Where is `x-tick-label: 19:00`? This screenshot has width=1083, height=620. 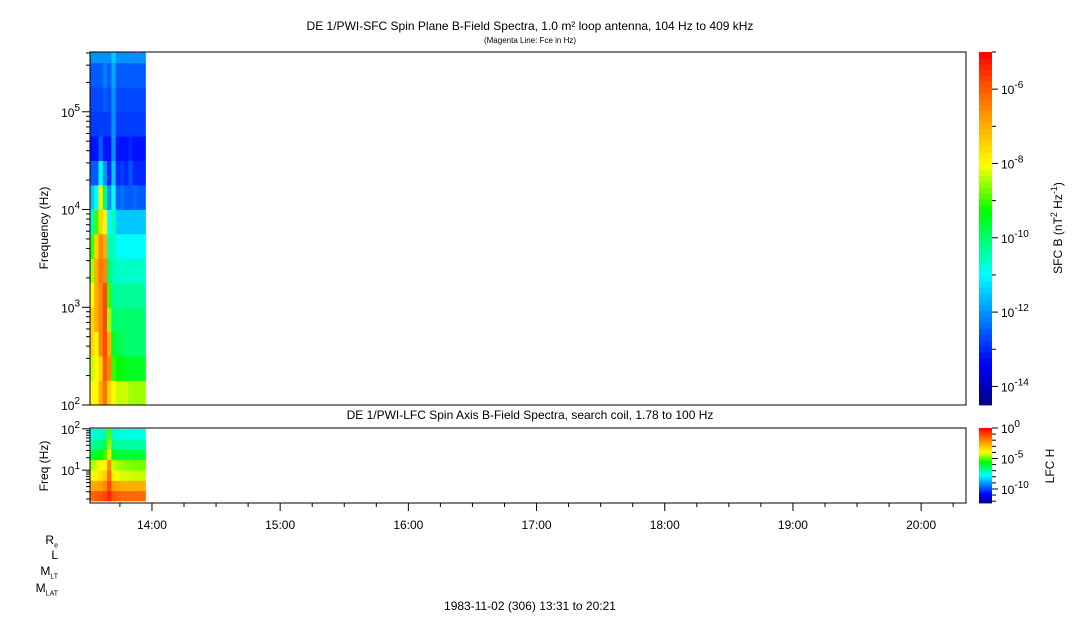
x-tick-label: 19:00 is located at coordinates (793, 525).